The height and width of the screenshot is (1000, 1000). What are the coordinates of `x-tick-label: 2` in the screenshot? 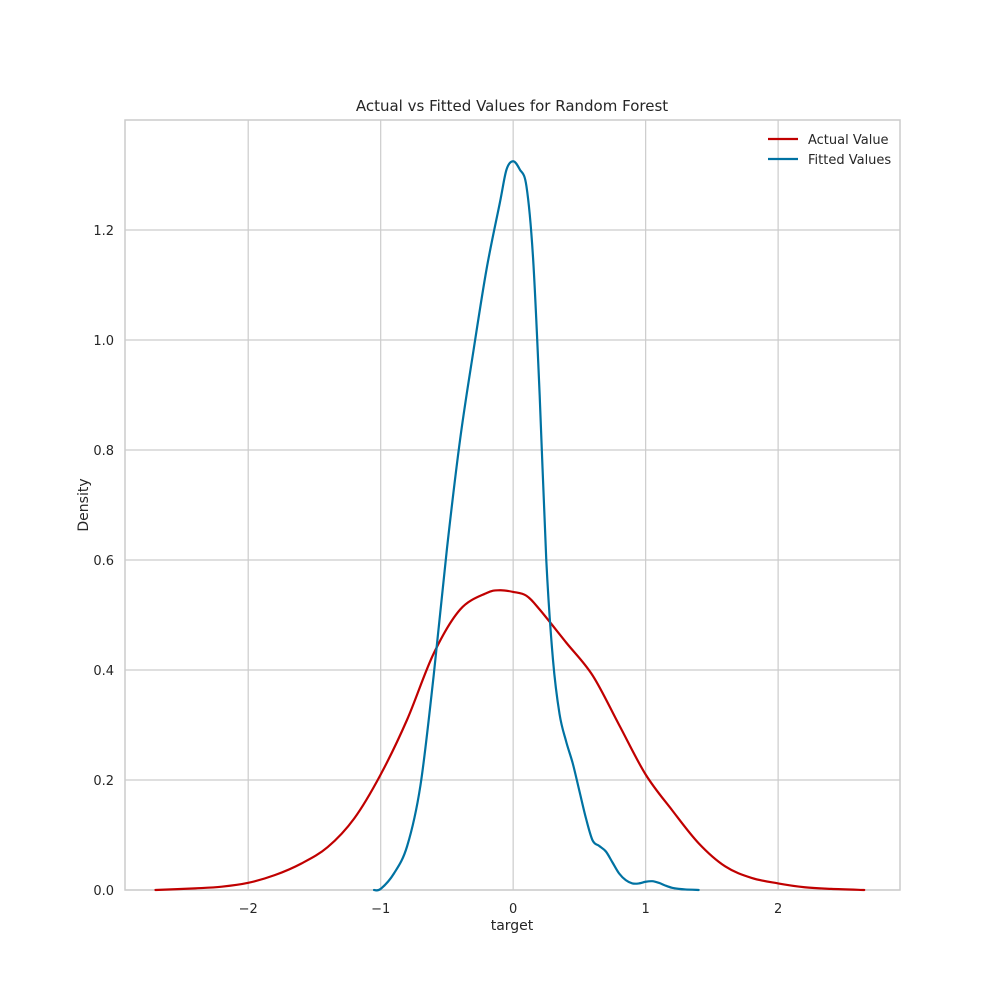 It's located at (778, 909).